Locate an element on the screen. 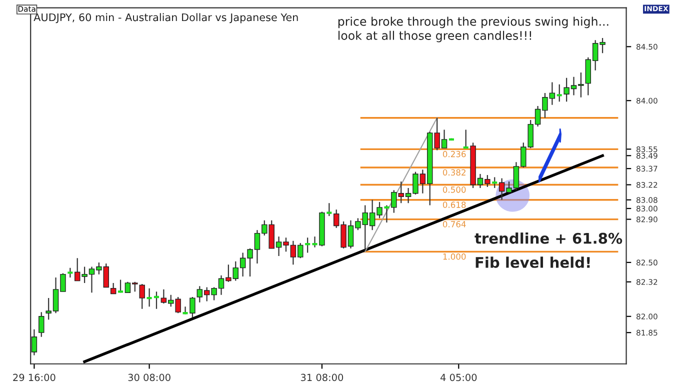 The image size is (680, 390). x-tick-label: 29 16:00 is located at coordinates (34, 378).